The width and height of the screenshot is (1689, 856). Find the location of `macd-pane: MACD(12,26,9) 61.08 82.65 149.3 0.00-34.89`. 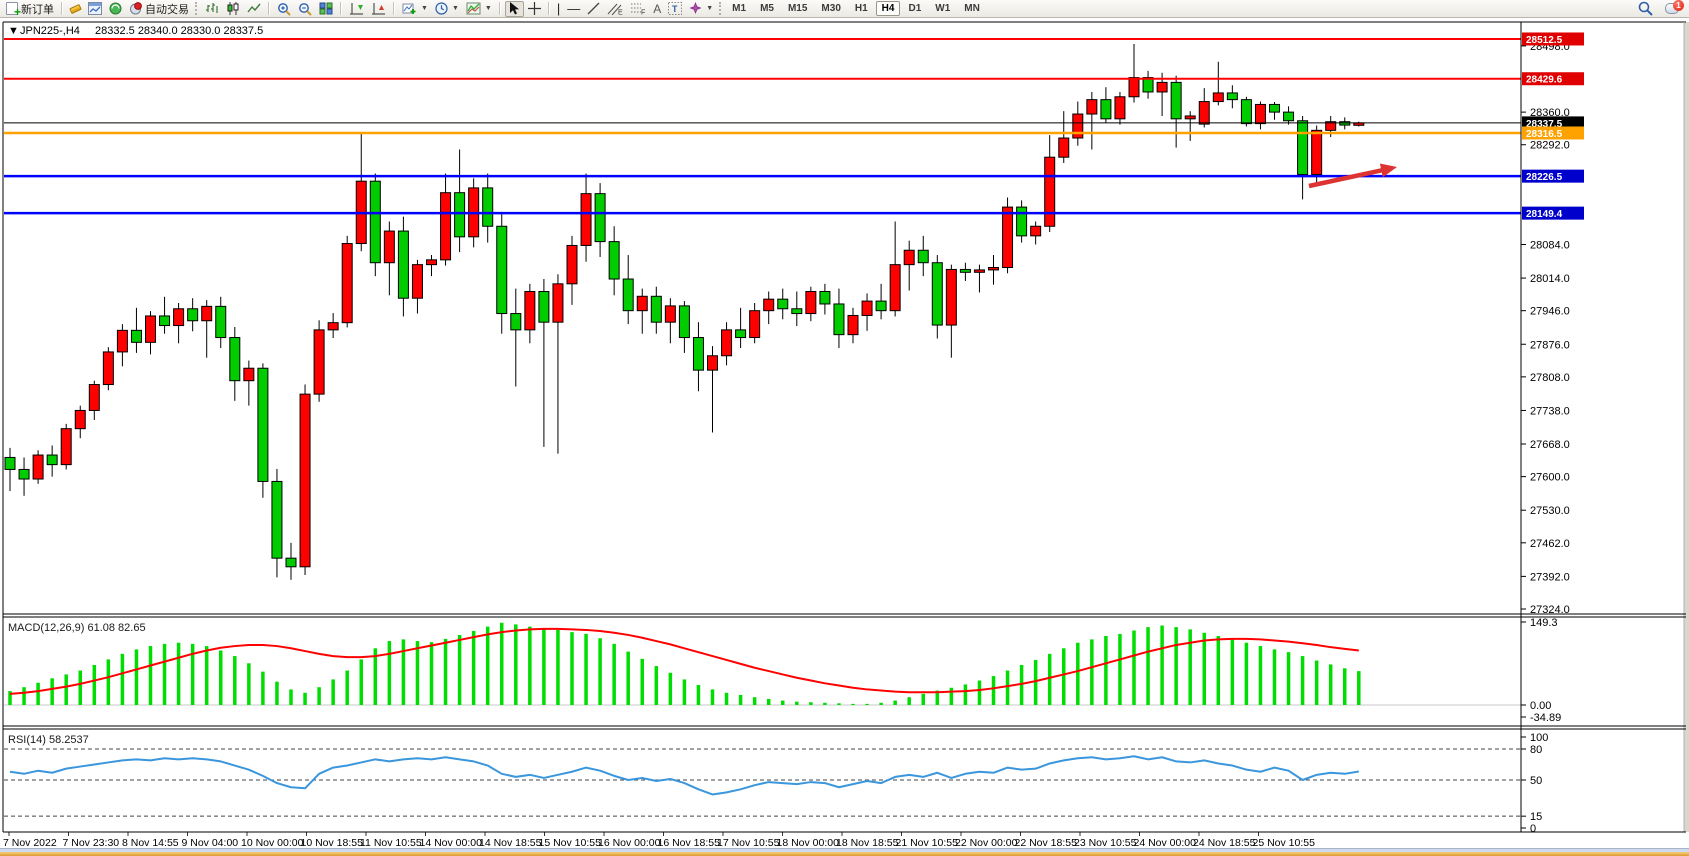

macd-pane: MACD(12,26,9) 61.08 82.65 149.3 0.00-34.89 is located at coordinates (782, 670).